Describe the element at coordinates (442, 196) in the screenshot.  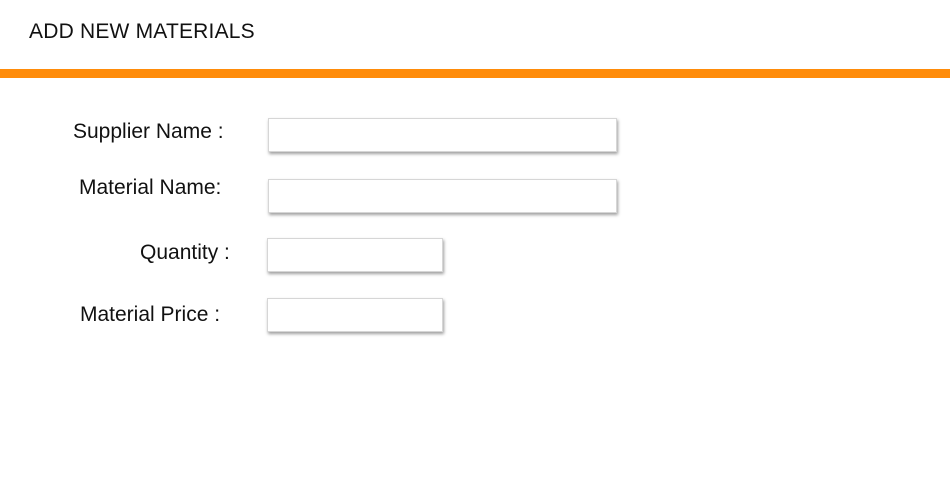
I see `material-name-input` at that location.